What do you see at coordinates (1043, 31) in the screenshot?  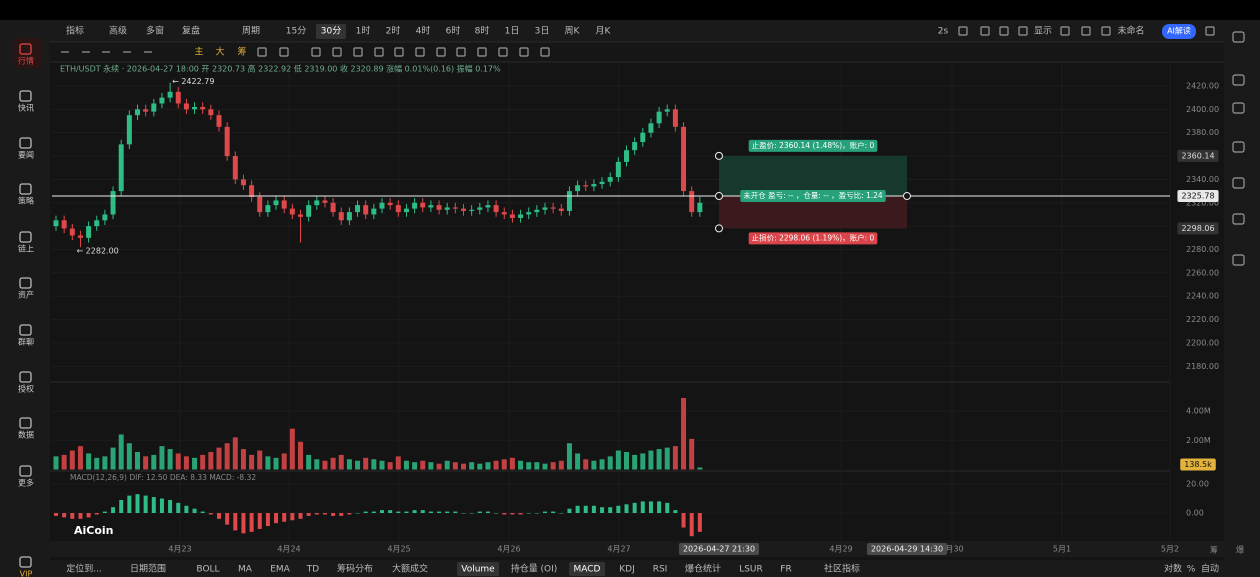 I see `toolbar-item: 显示` at bounding box center [1043, 31].